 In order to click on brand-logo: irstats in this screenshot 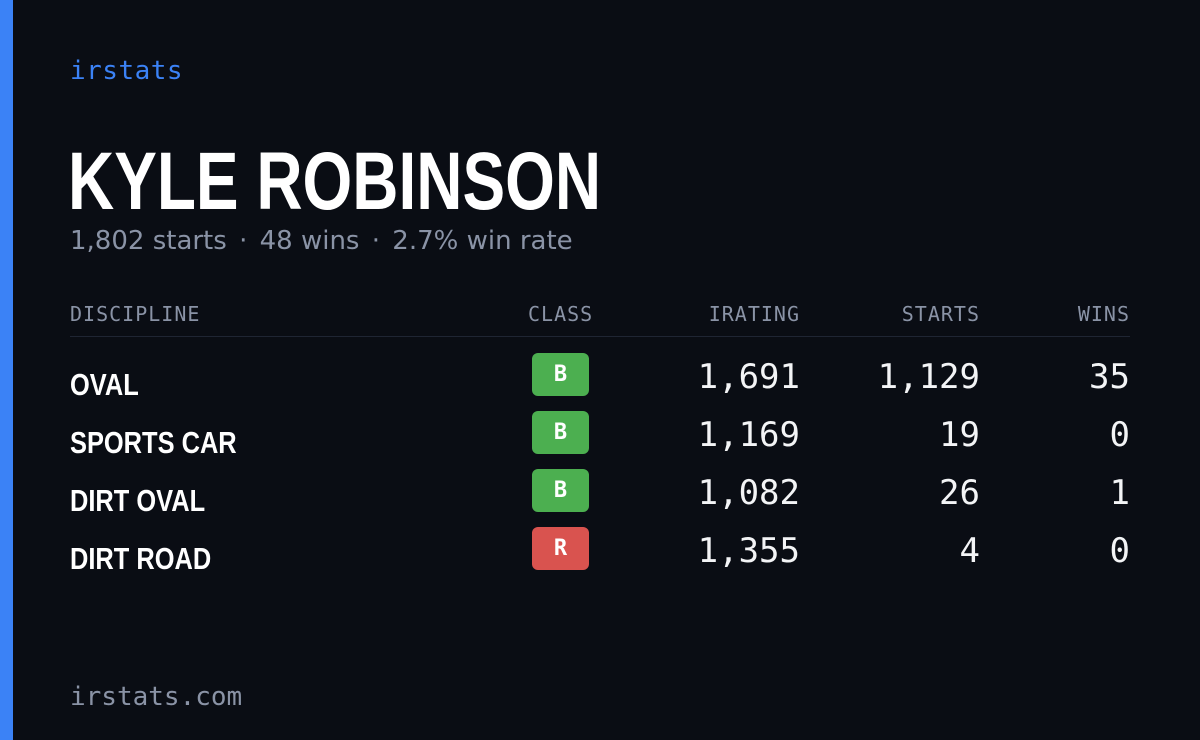, I will do `click(127, 71)`.